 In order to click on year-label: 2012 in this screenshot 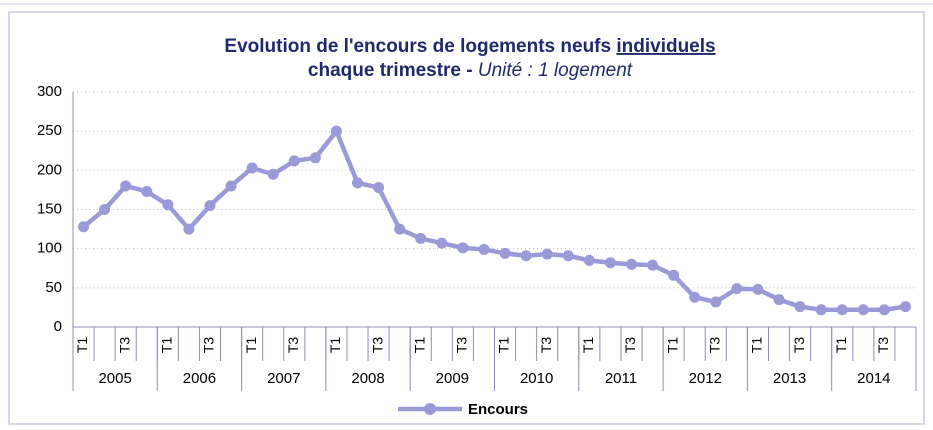, I will do `click(705, 378)`.